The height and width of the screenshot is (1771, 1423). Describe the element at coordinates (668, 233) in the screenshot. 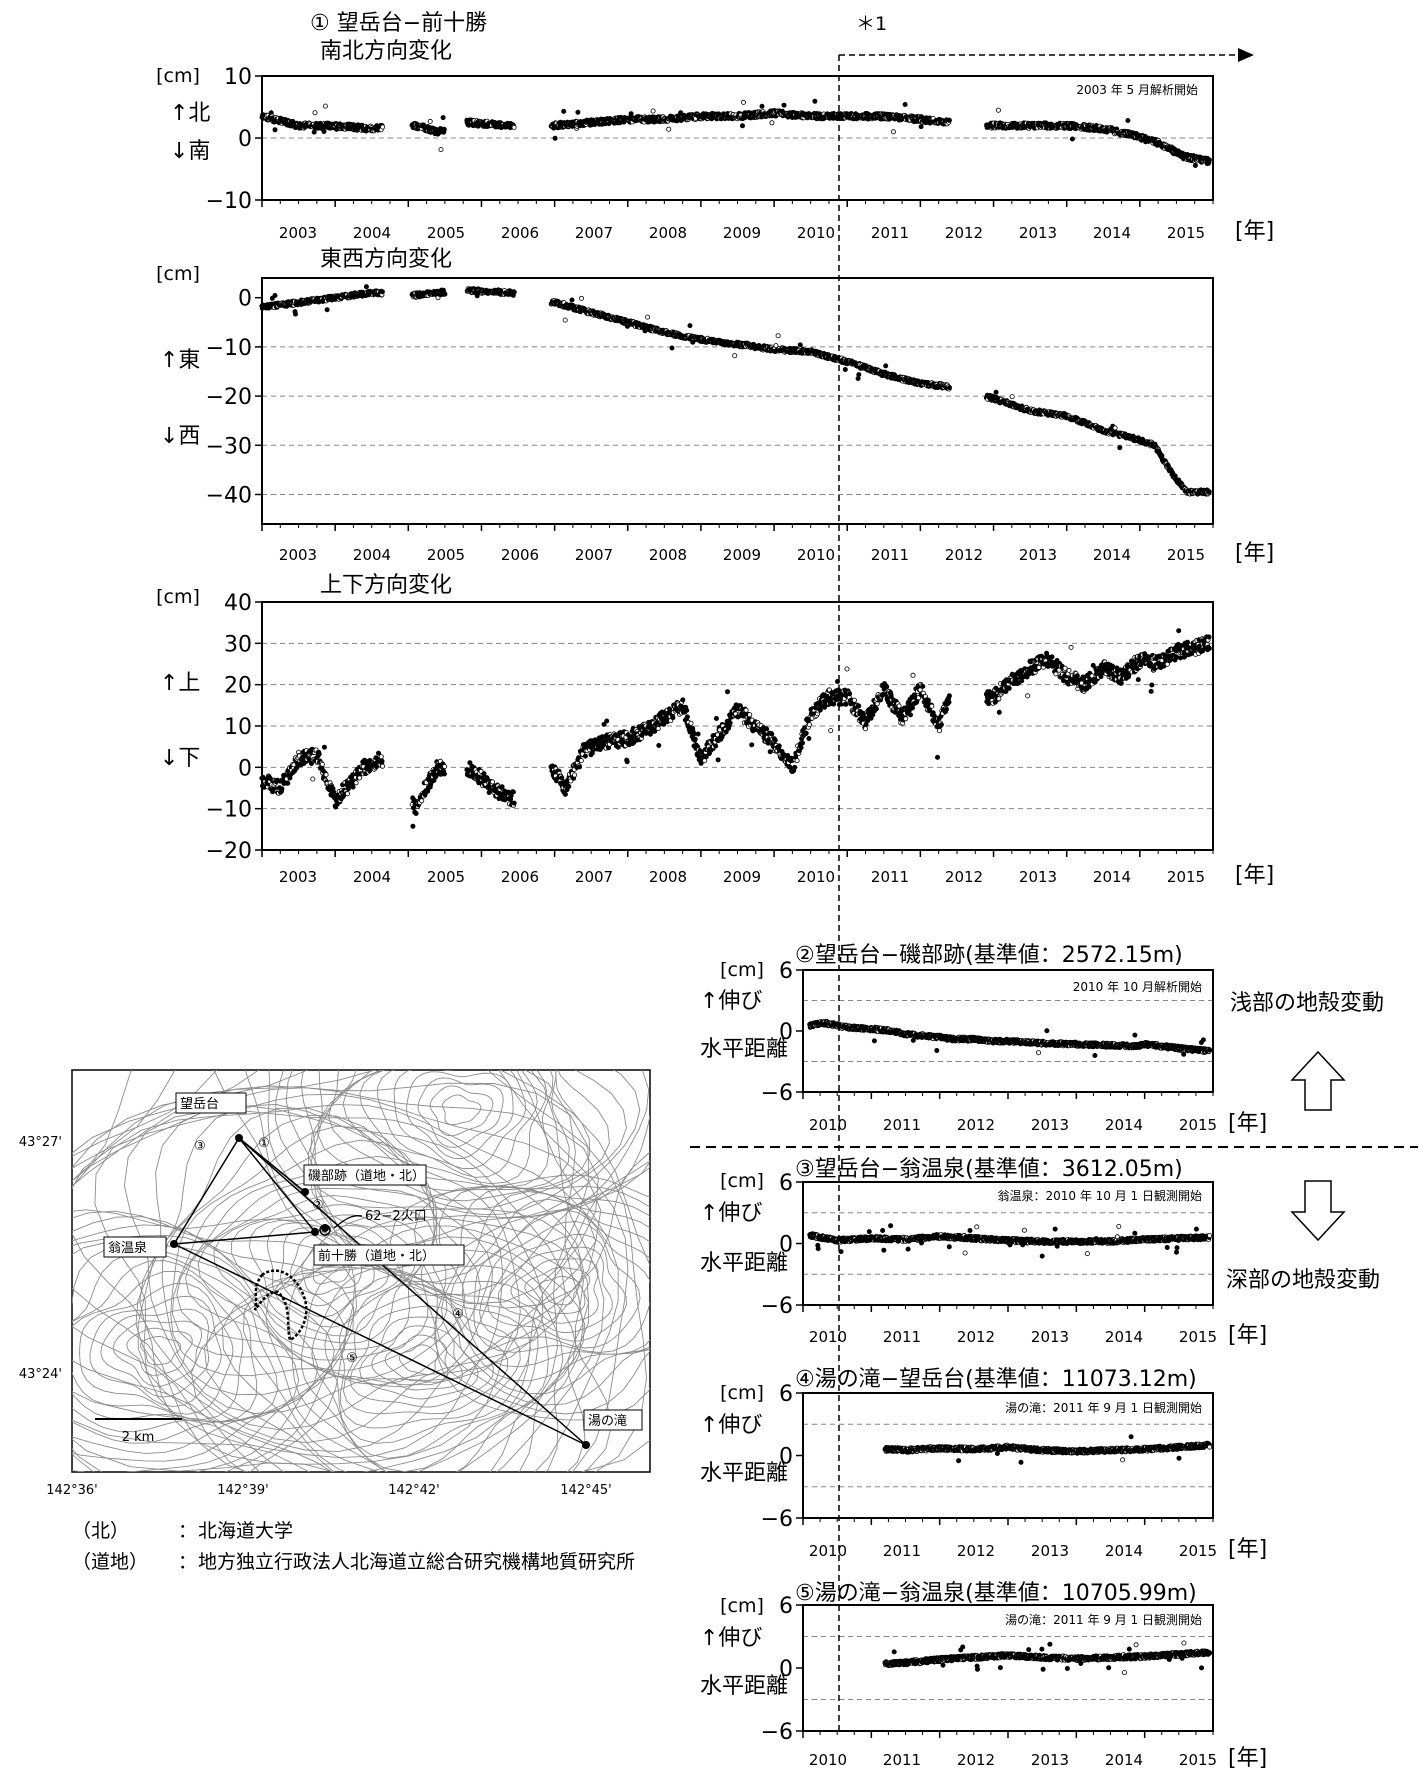

I see `x-tick-label: 2008` at that location.